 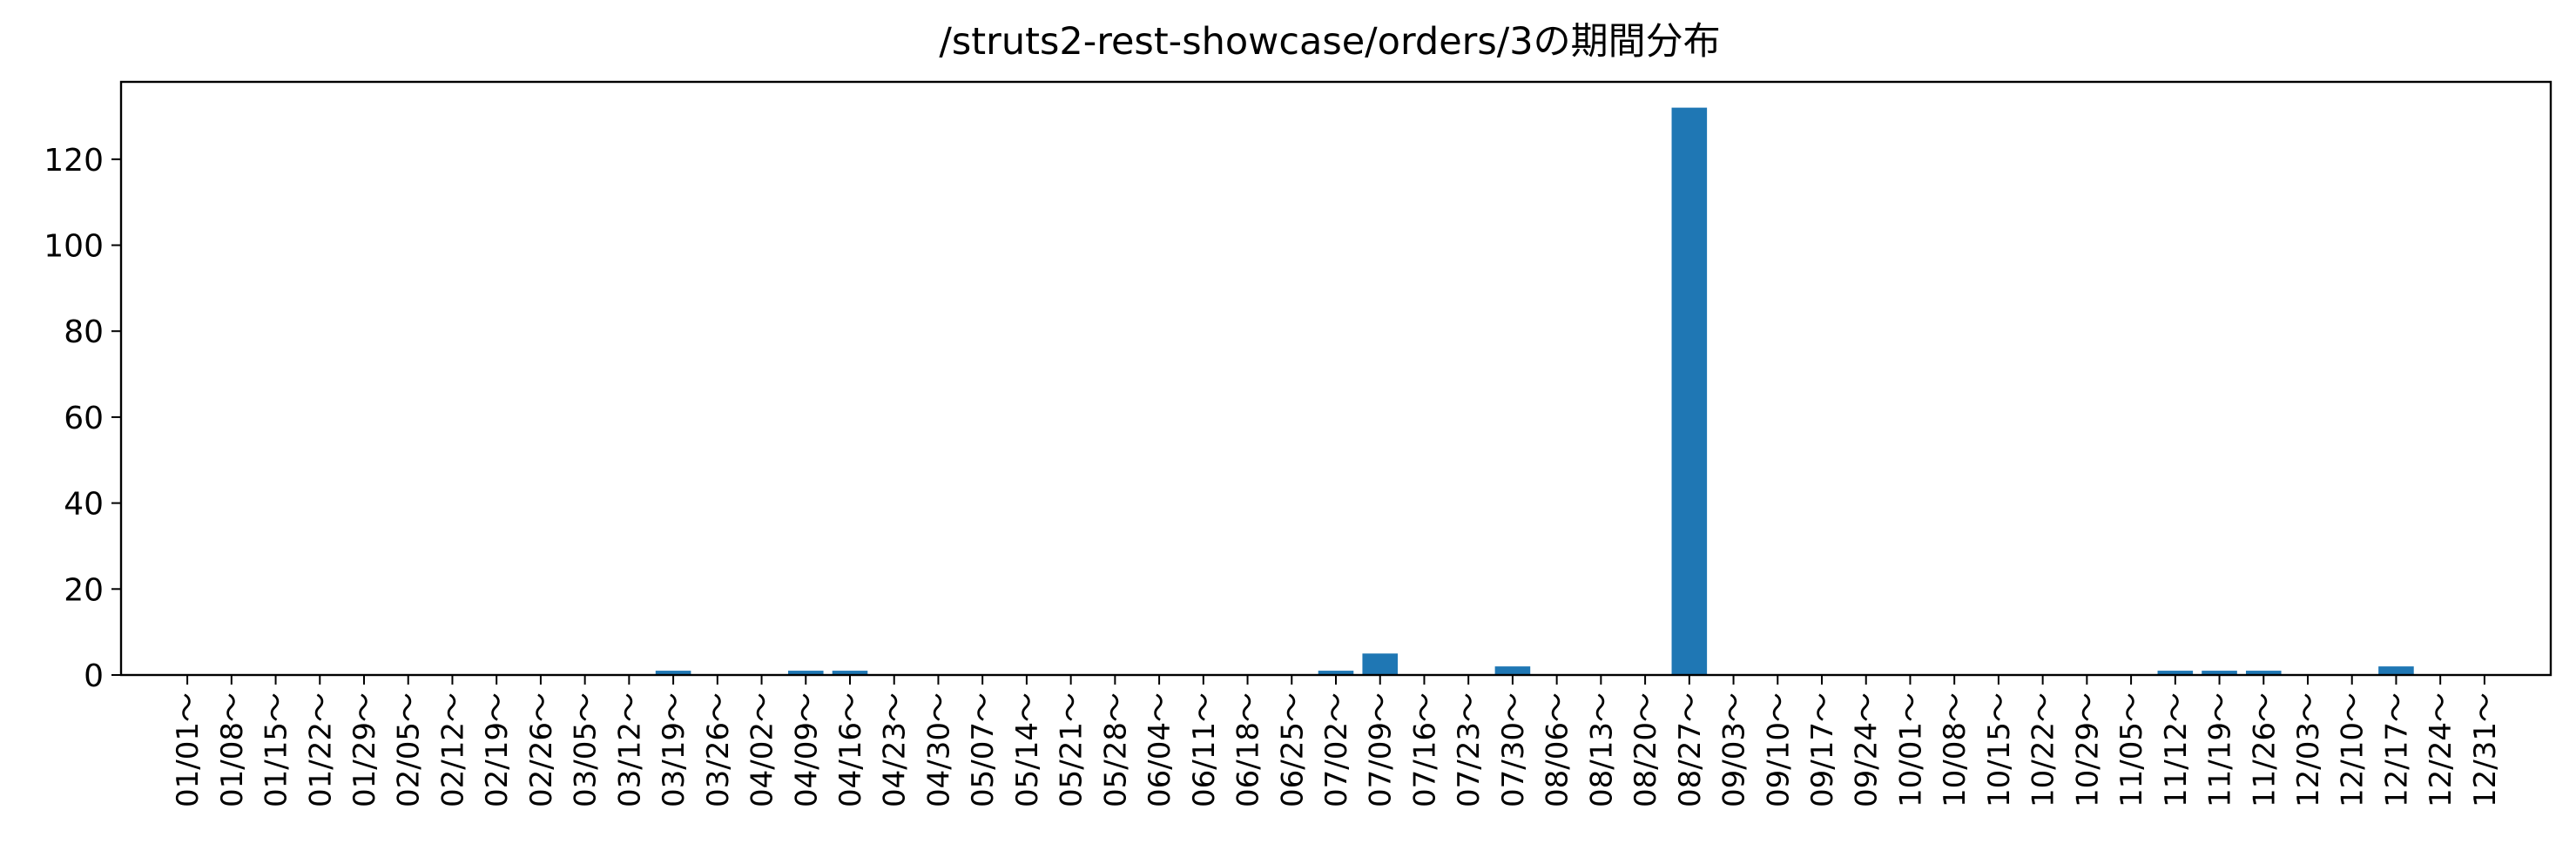 What do you see at coordinates (1910, 749) in the screenshot?
I see `x-tick-label: 10/01～` at bounding box center [1910, 749].